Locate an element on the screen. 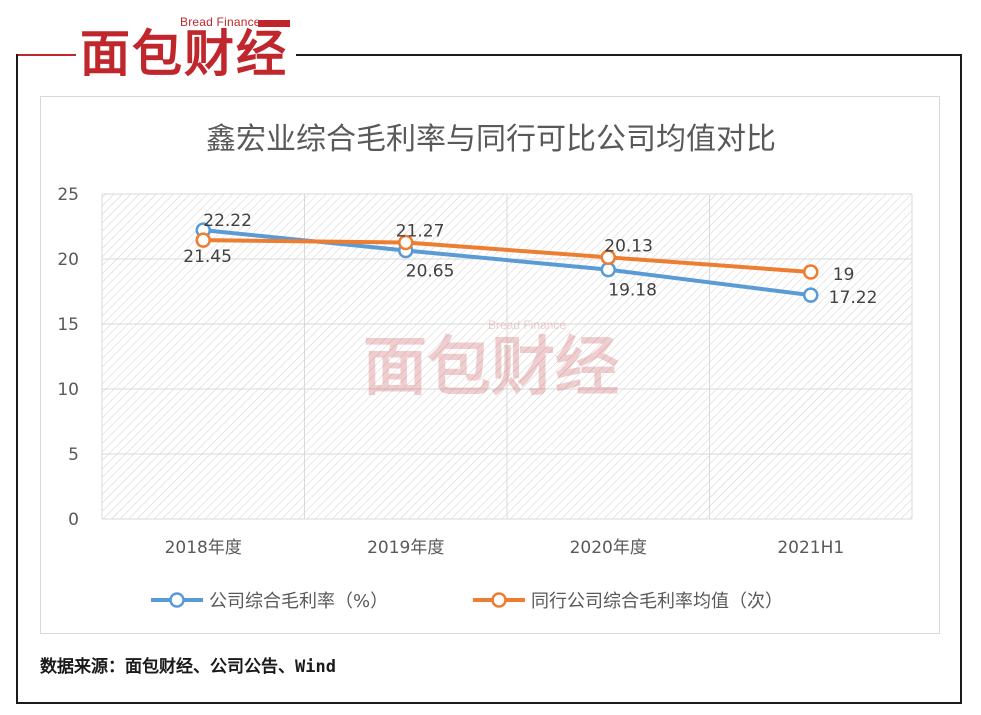  x-tick-label: 2019年度 is located at coordinates (405, 548).